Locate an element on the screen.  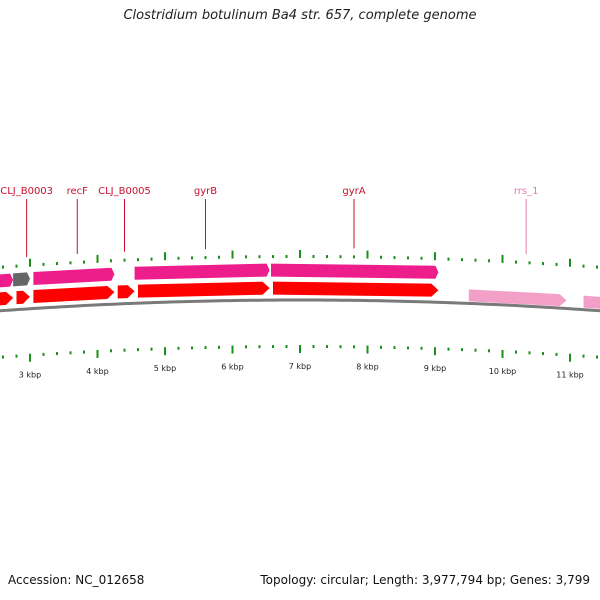
genome-backbone is located at coordinates (300, 305).